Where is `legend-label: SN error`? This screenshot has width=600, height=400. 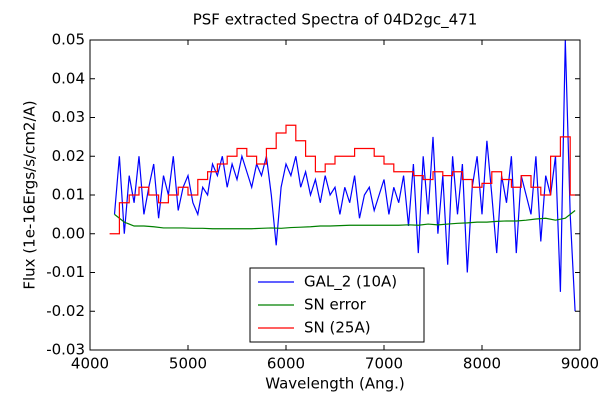
legend-label: SN error is located at coordinates (335, 305).